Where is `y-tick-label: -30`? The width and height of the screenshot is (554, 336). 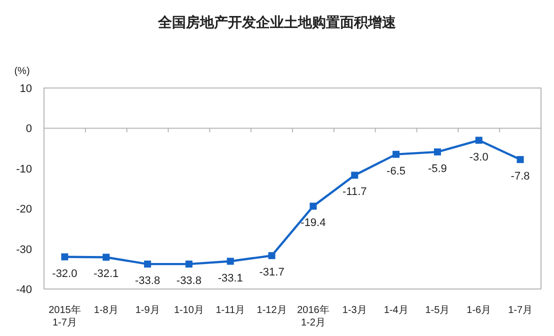 y-tick-label: -30 is located at coordinates (24, 250).